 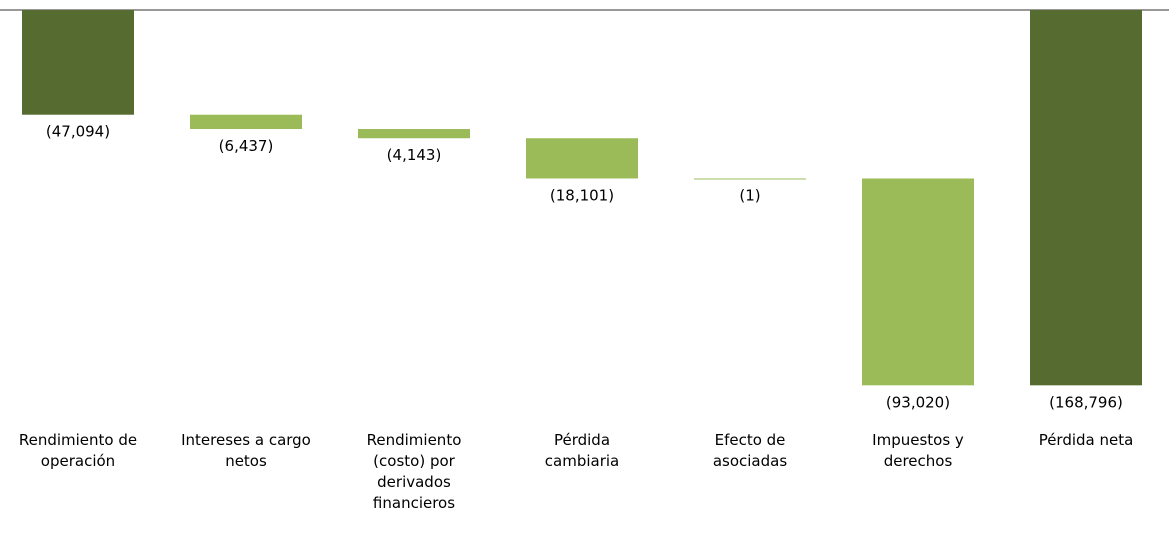 What do you see at coordinates (78, 450) in the screenshot?
I see `x-tick-label: Rendimiento de operación` at bounding box center [78, 450].